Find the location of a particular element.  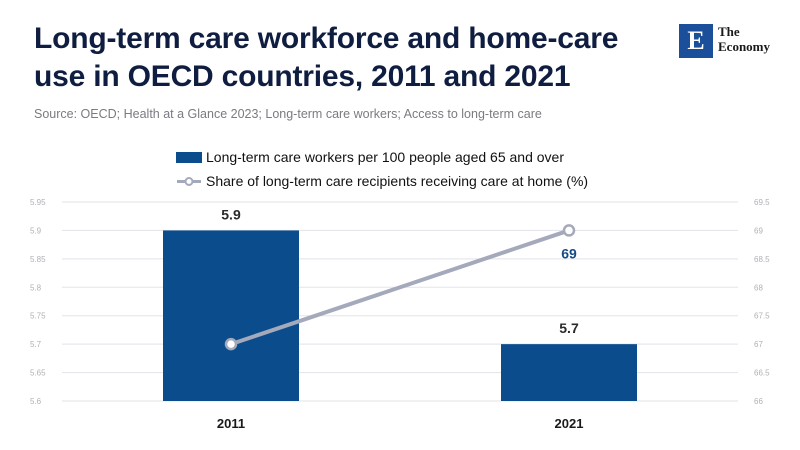

y-left-tick-label: 5.8 is located at coordinates (36, 287).